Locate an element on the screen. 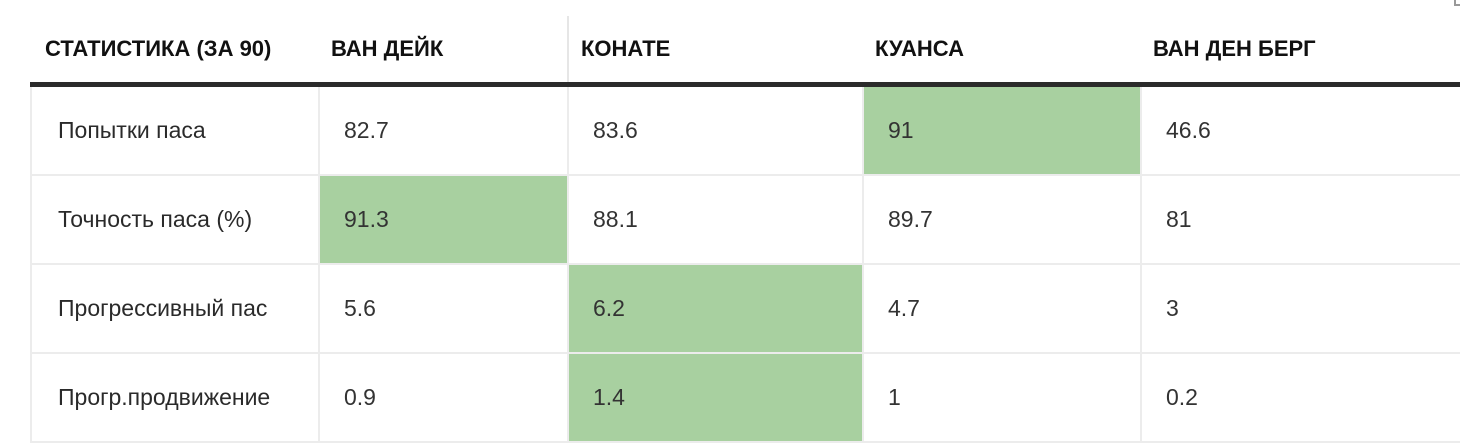  header-stat-column: СТАТИСТИКА (ЗА 90) is located at coordinates (175, 51).